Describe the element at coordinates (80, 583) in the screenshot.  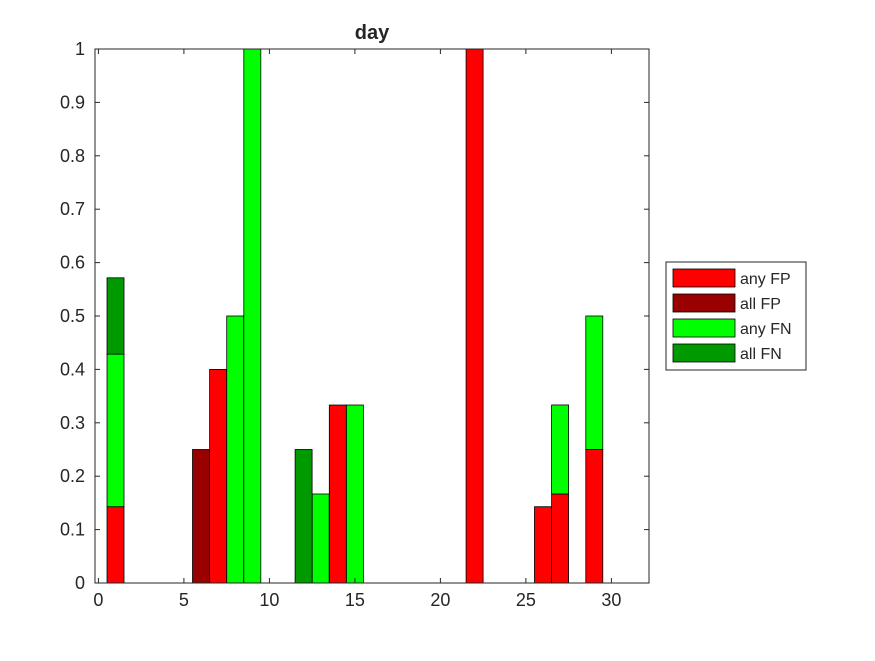
I see `y-tick-label: 0` at that location.